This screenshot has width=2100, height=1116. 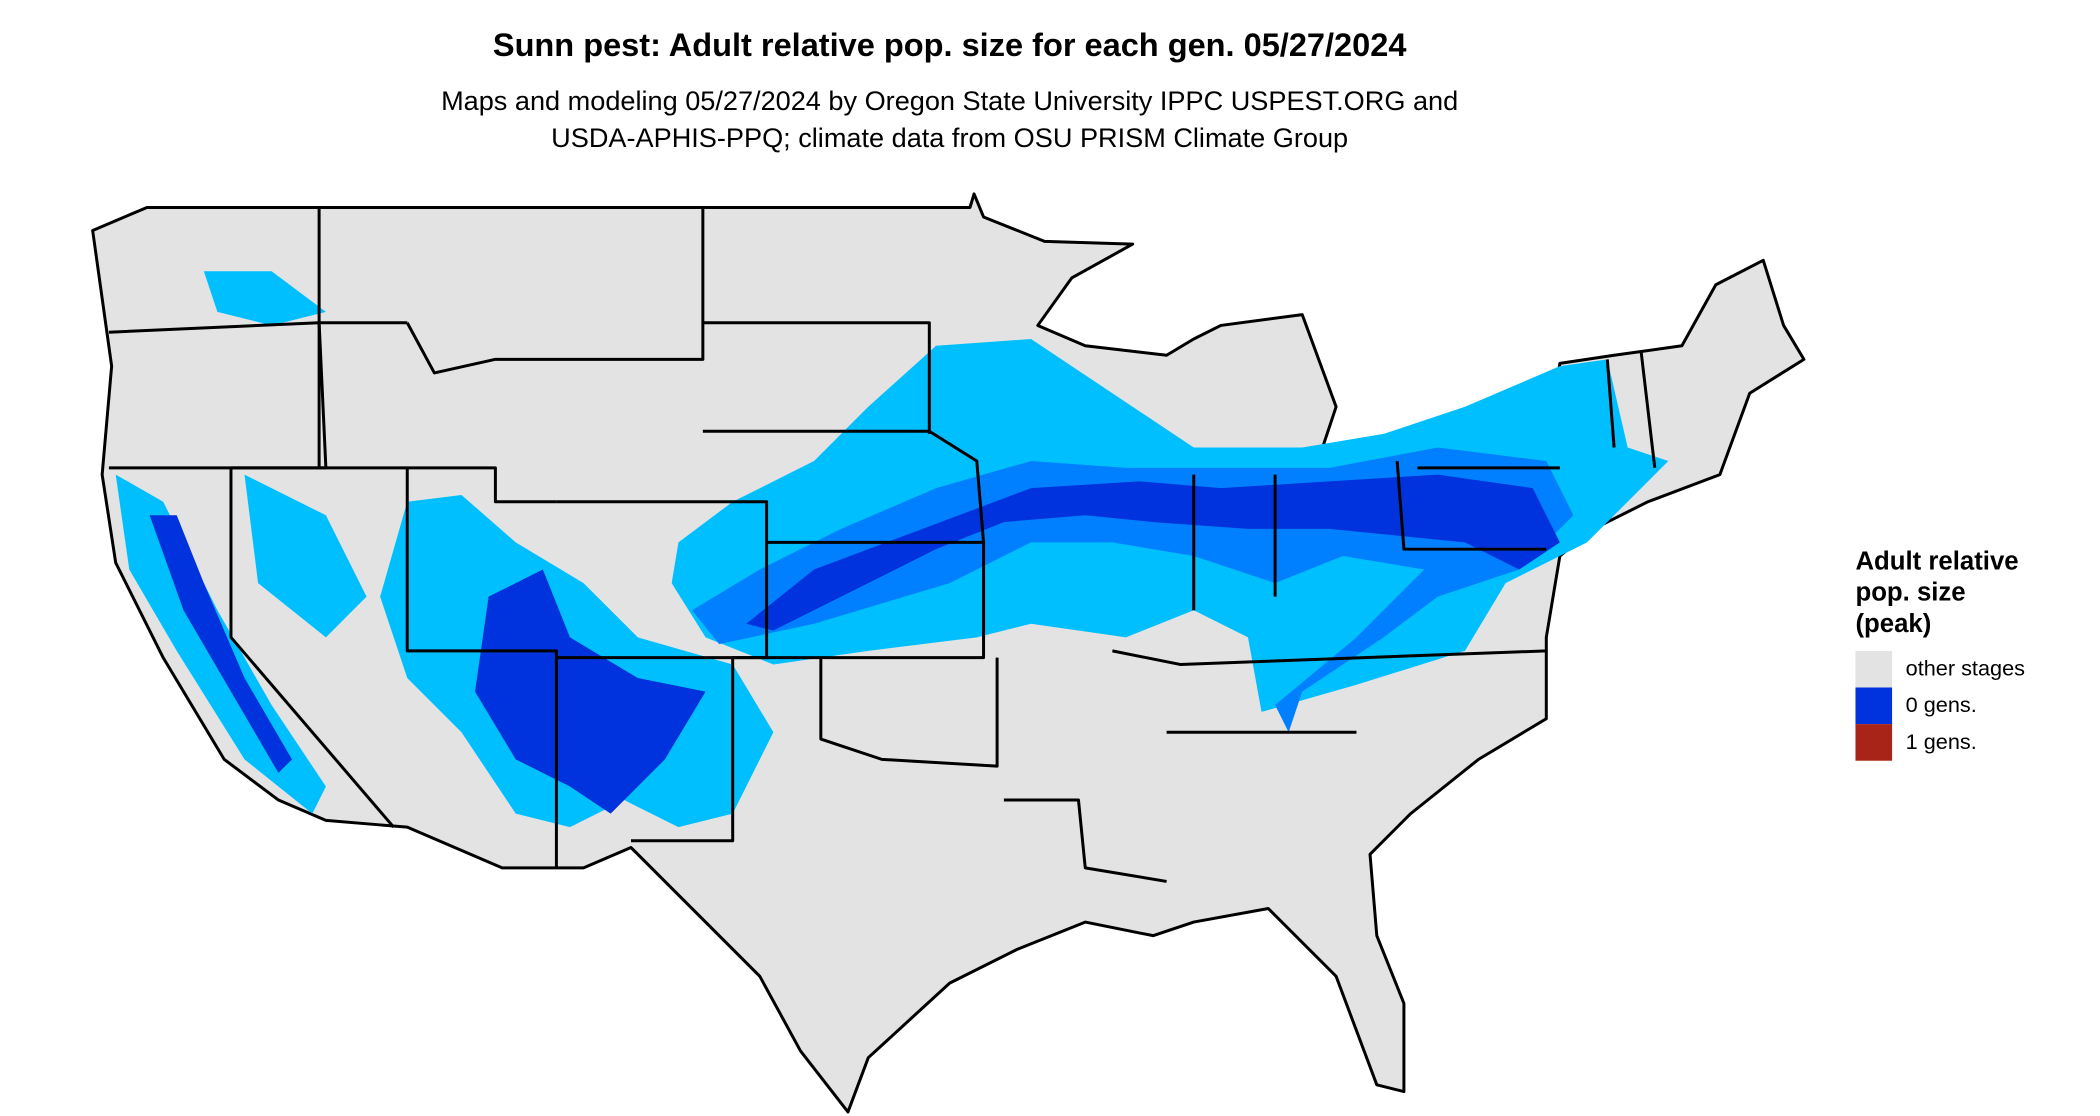 What do you see at coordinates (1966, 668) in the screenshot?
I see `legend-label: other stages` at bounding box center [1966, 668].